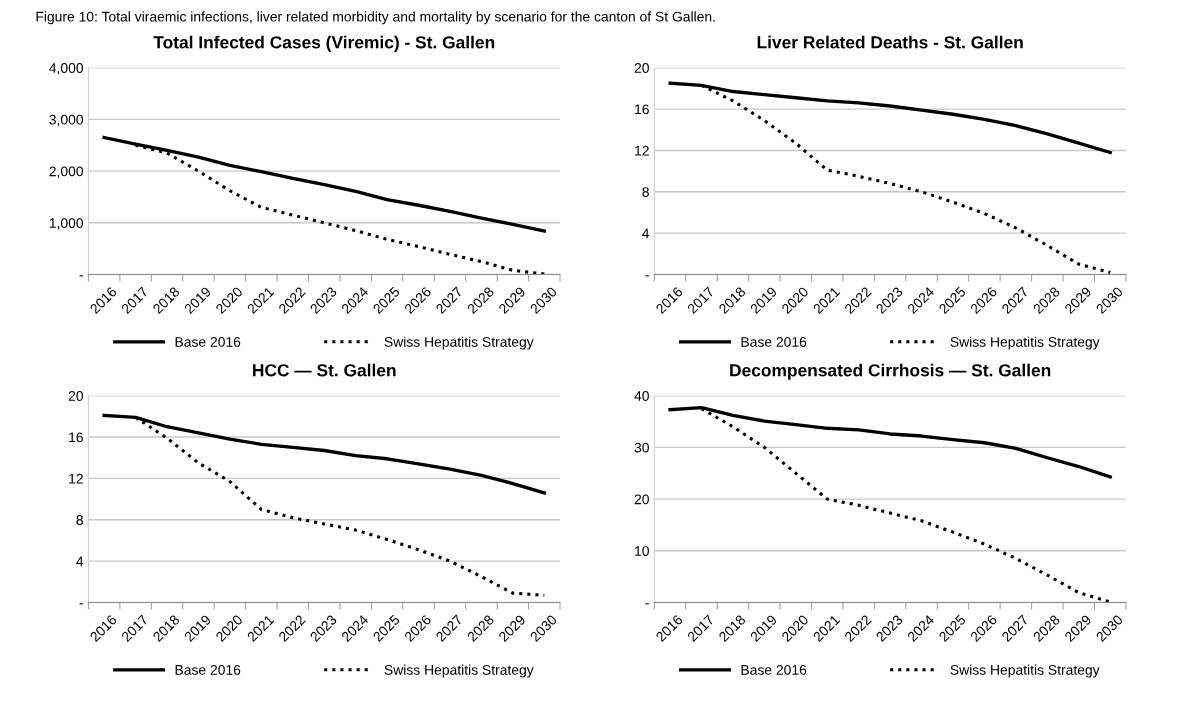 The height and width of the screenshot is (713, 1179). I want to click on y-tick-label: 4,000, so click(66, 69).